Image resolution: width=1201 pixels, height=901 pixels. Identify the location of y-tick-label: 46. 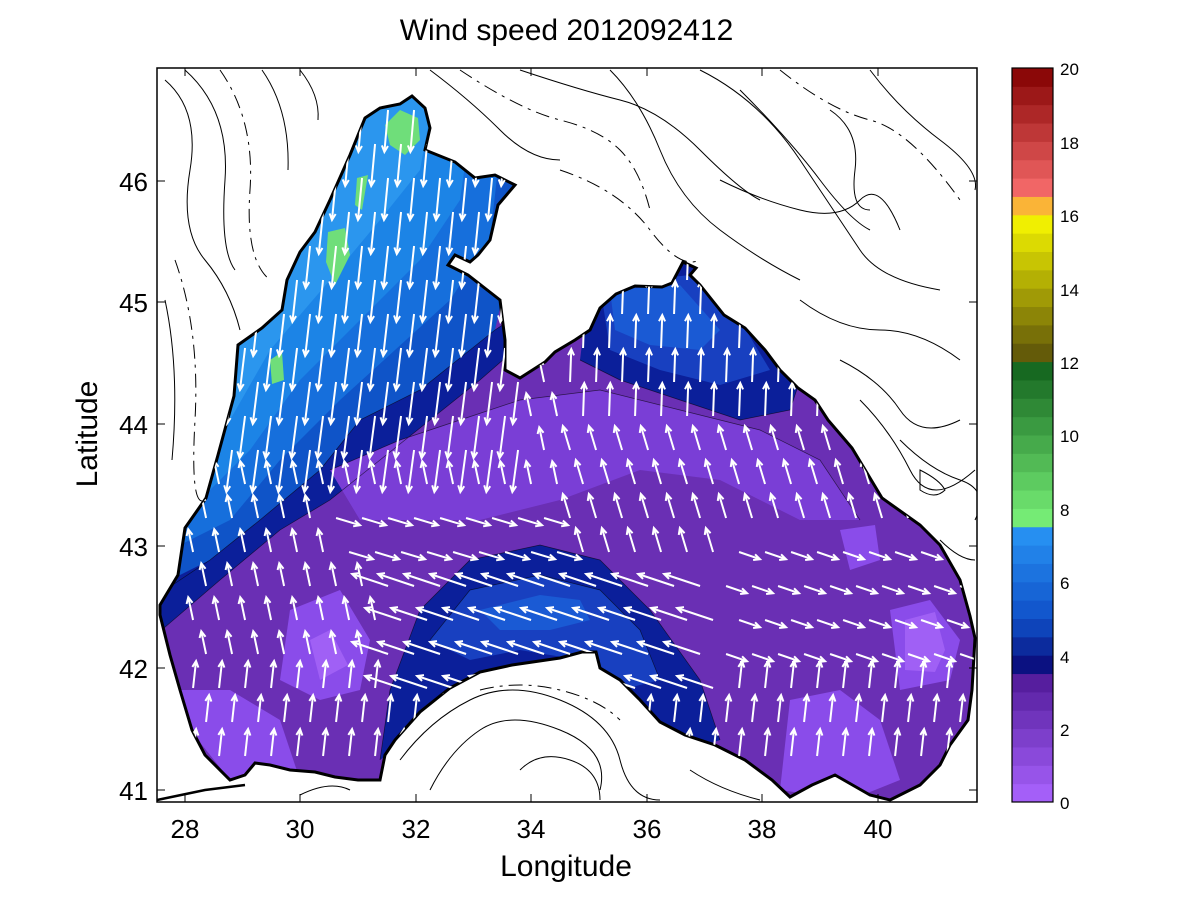
(133, 182).